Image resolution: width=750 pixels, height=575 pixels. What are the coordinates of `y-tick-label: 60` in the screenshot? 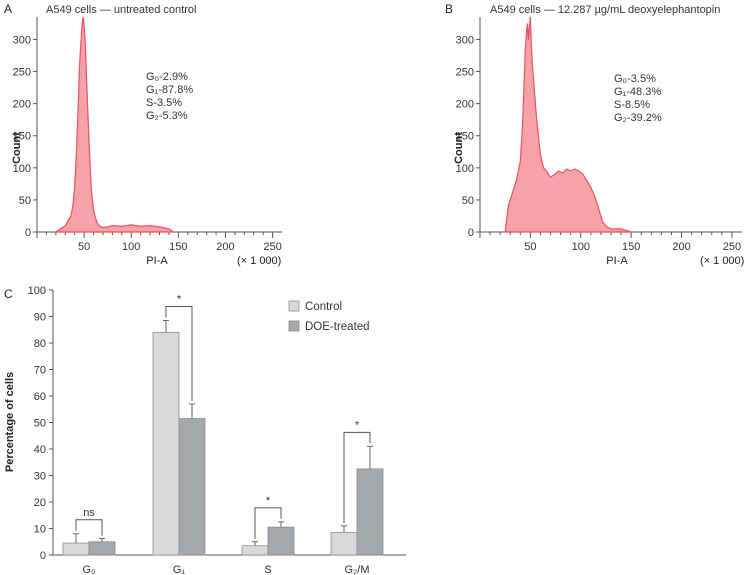 It's located at (40, 397).